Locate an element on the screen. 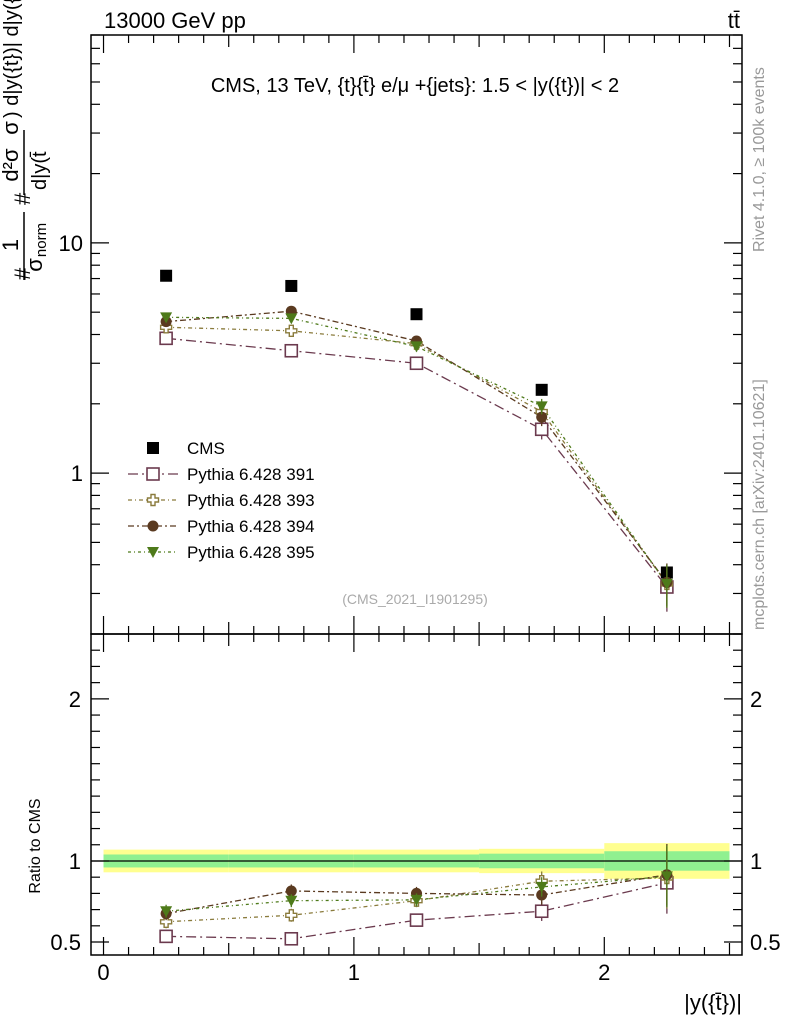 This screenshot has height=1024, width=786. ratio-ytick-label-left-2: 2 is located at coordinates (75, 699).